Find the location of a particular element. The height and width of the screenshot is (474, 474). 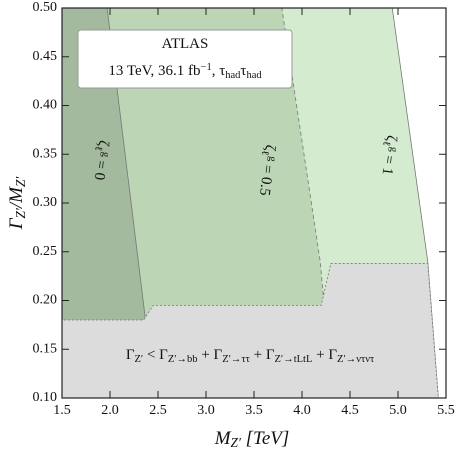

x-tick-label: 4.0 is located at coordinates (302, 410).